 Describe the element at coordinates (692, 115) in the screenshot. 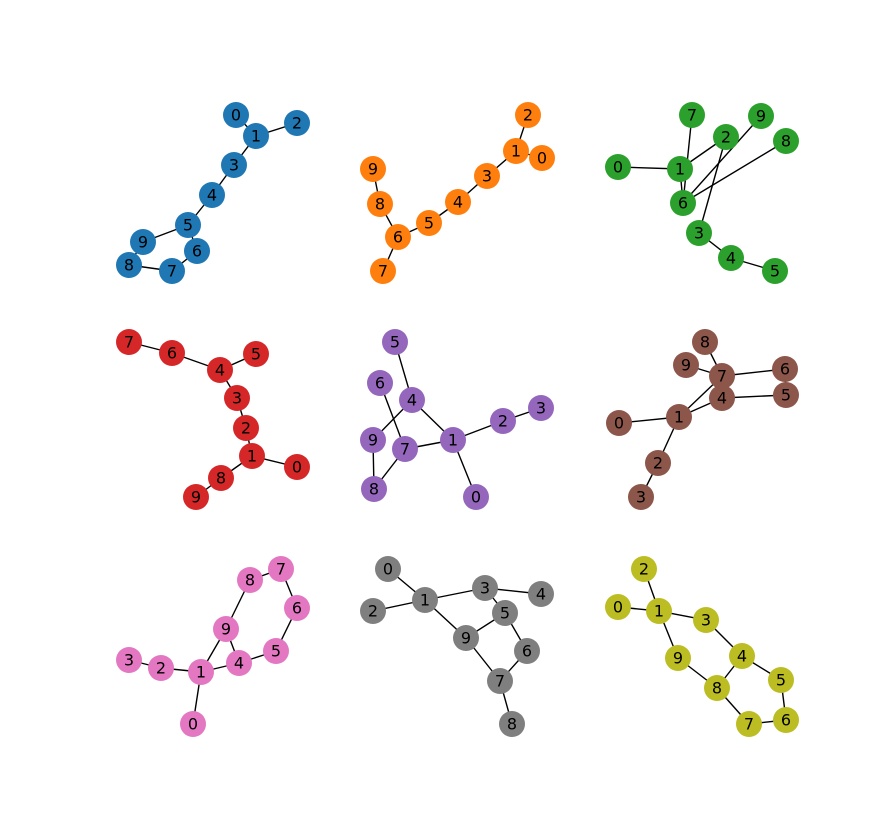

I see `graph-green-node-7: 7` at that location.